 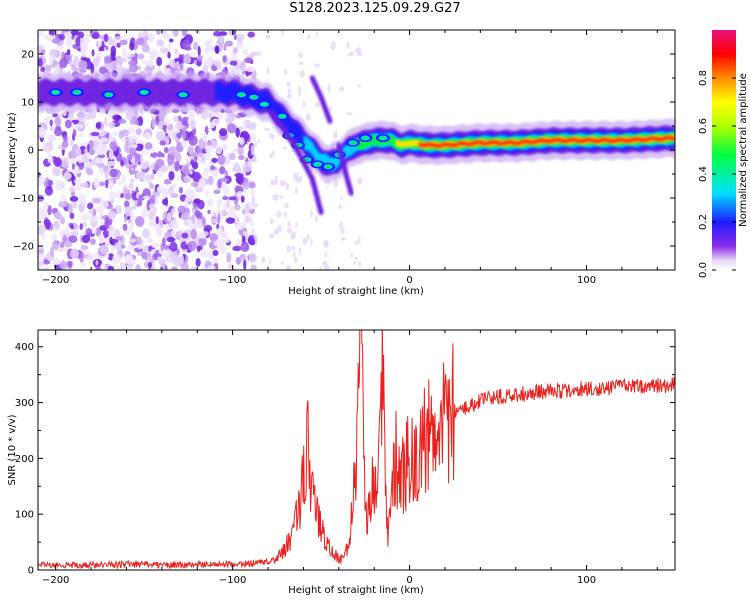 What do you see at coordinates (703, 270) in the screenshot?
I see `colorbar-tick-label: 0.0` at bounding box center [703, 270].